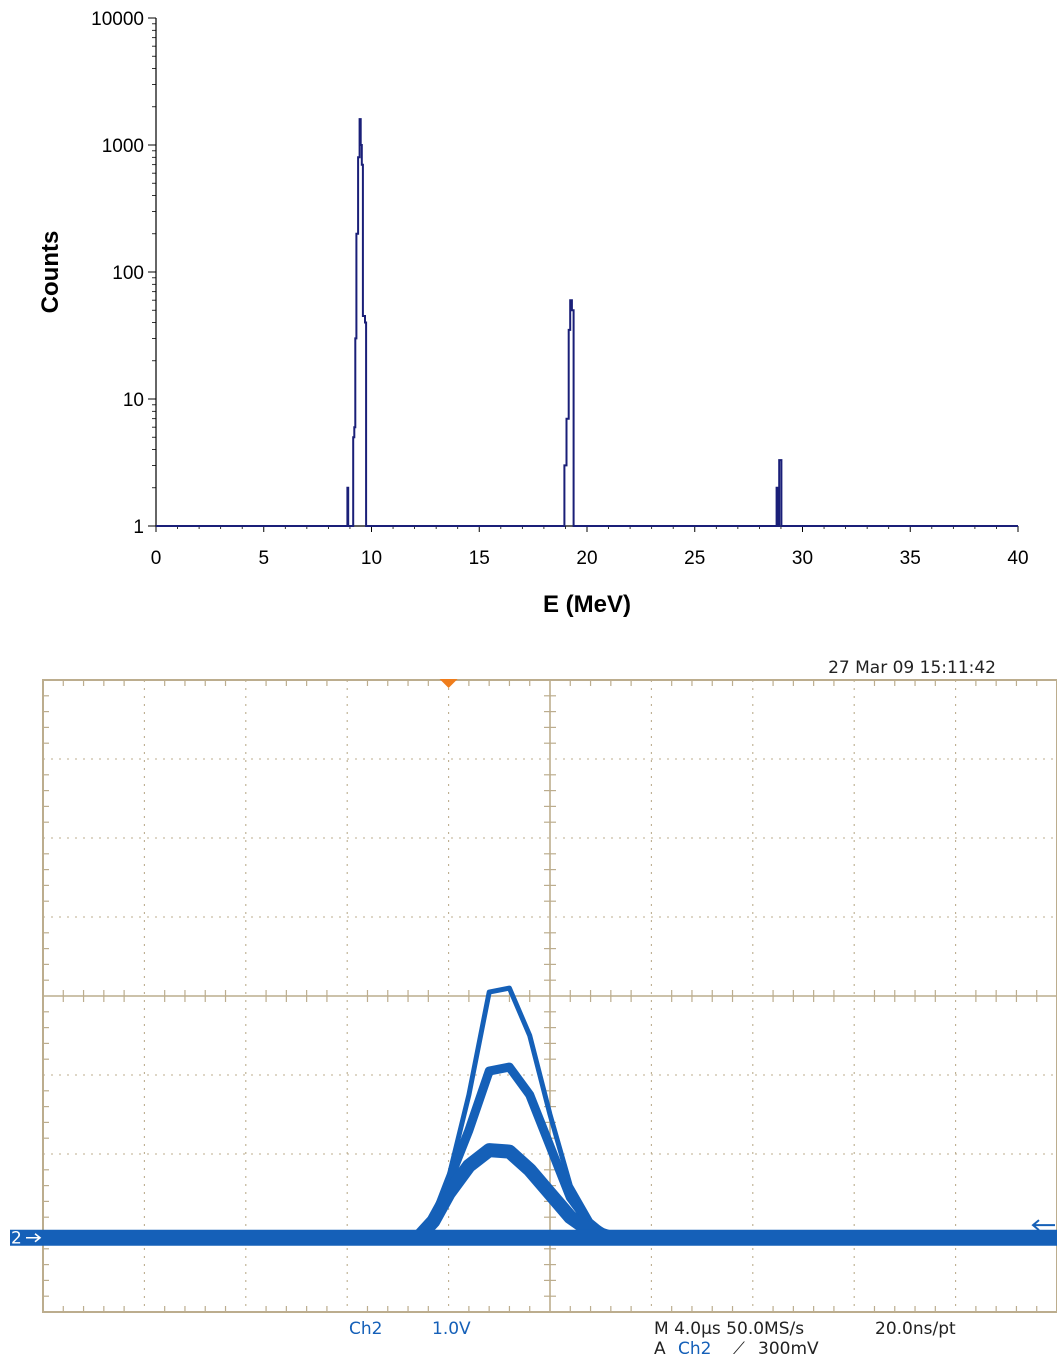  What do you see at coordinates (16, 1239) in the screenshot?
I see `channel-ground-marker-label: 2` at bounding box center [16, 1239].